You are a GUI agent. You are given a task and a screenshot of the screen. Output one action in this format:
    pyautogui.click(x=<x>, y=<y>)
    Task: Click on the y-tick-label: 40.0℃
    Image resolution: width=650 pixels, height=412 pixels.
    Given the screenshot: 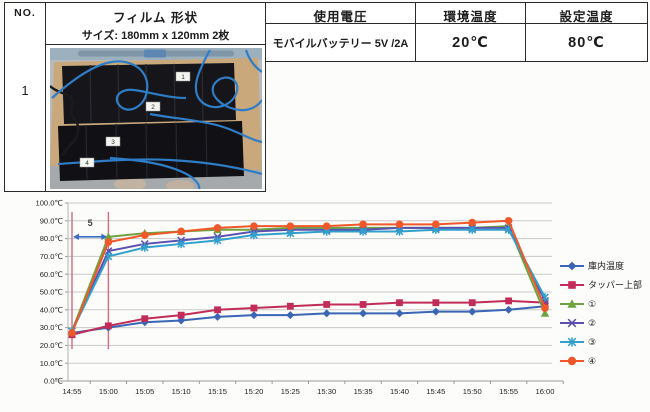 What is the action you would take?
    pyautogui.click(x=51, y=309)
    